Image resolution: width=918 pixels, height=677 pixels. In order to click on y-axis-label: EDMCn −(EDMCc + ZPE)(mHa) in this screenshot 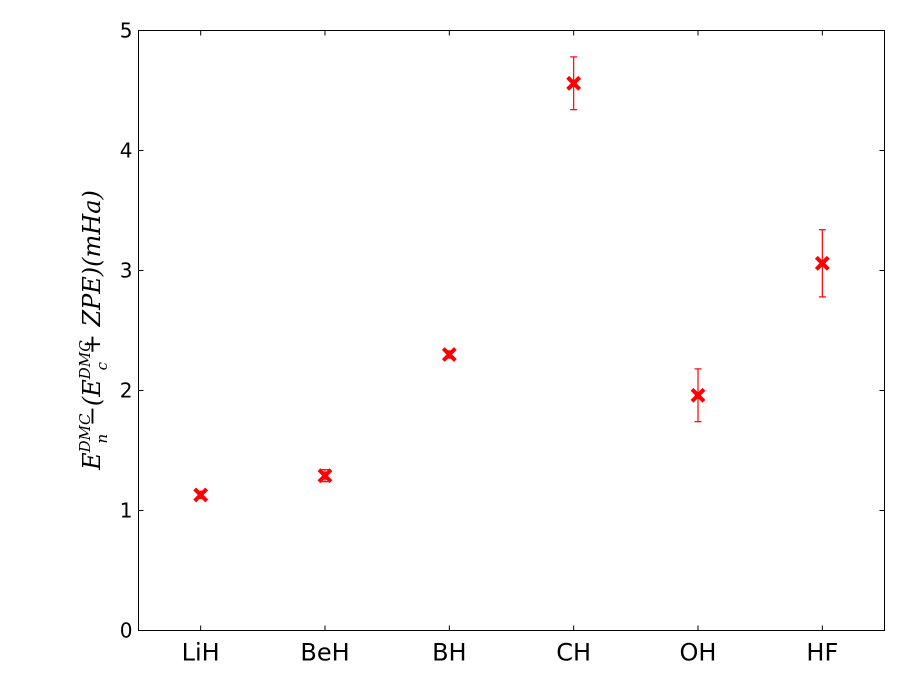, I will do `click(93, 330)`.